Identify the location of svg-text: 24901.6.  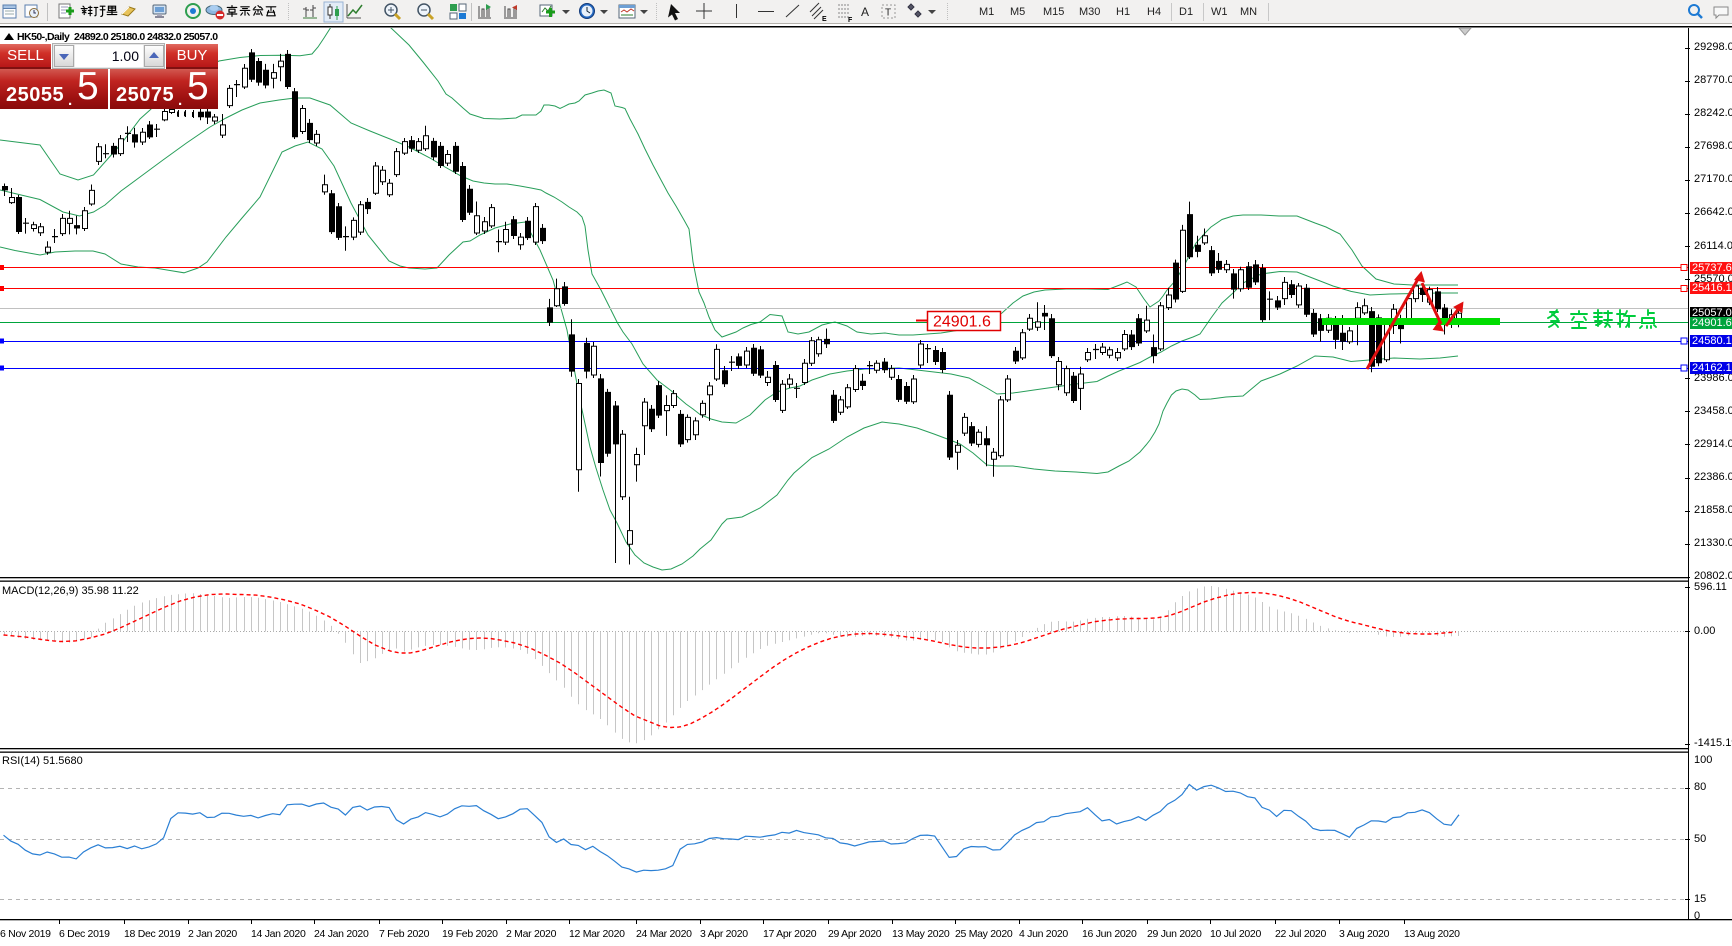
(962, 322).